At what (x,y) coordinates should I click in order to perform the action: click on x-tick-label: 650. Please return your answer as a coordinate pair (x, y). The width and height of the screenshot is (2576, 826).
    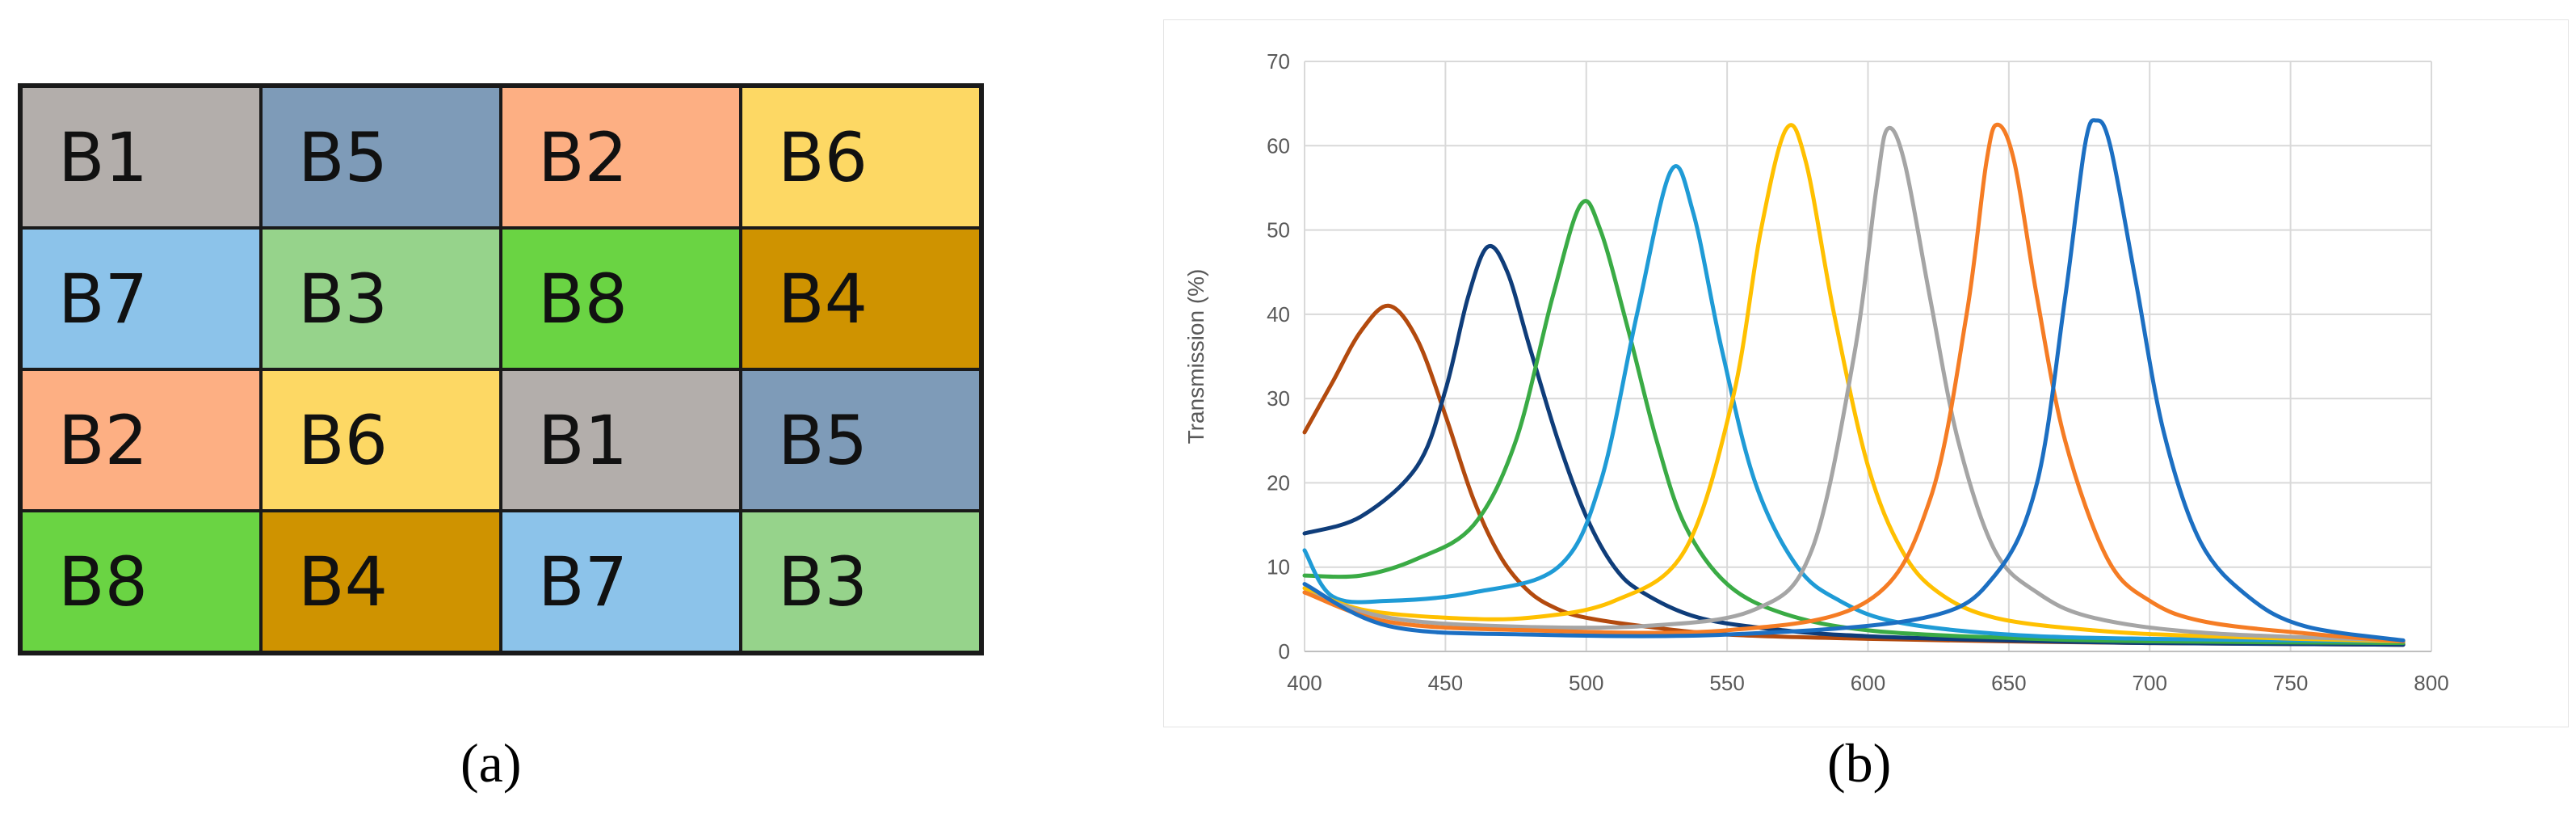
    Looking at the image, I should click on (2009, 683).